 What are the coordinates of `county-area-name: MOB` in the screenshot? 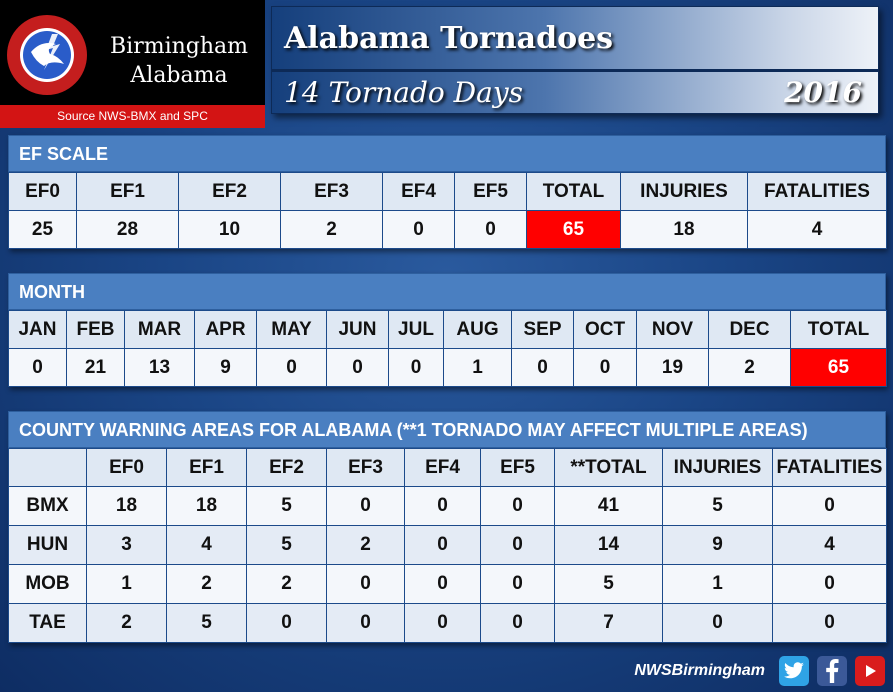 It's located at (47, 584).